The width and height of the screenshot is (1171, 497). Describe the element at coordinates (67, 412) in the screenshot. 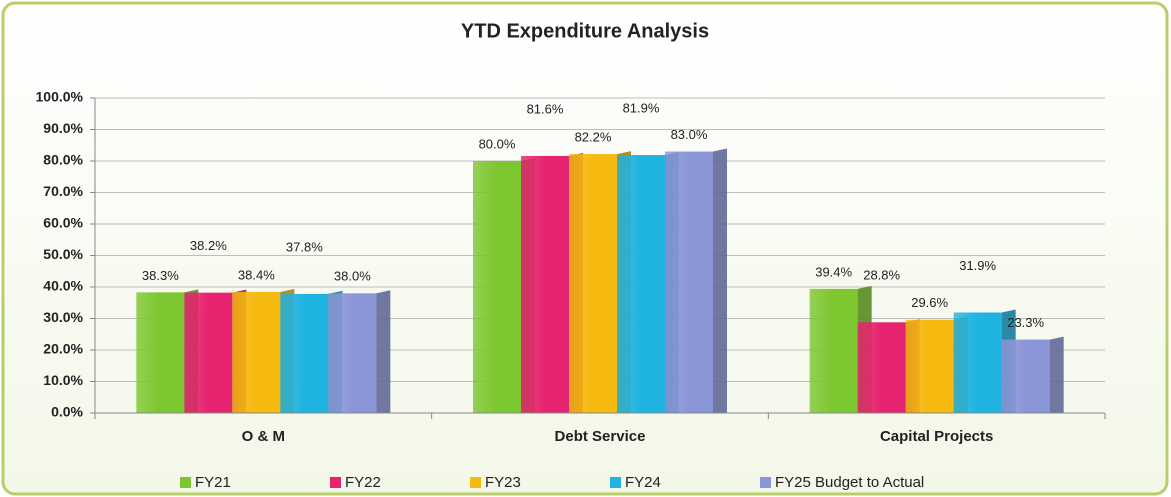

I see `y-tick-label: 0.0%` at that location.